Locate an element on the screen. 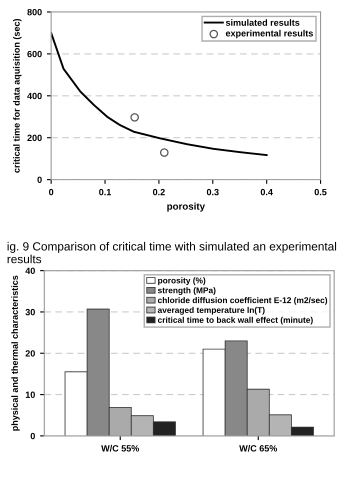 This screenshot has height=479, width=341. y-tick-label: 40 is located at coordinates (30, 271).